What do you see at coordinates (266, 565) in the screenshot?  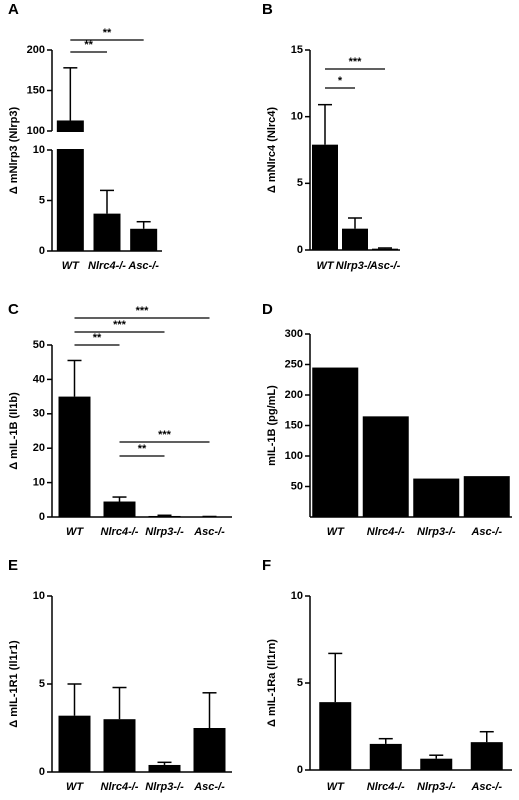 I see `panel-label: F` at bounding box center [266, 565].